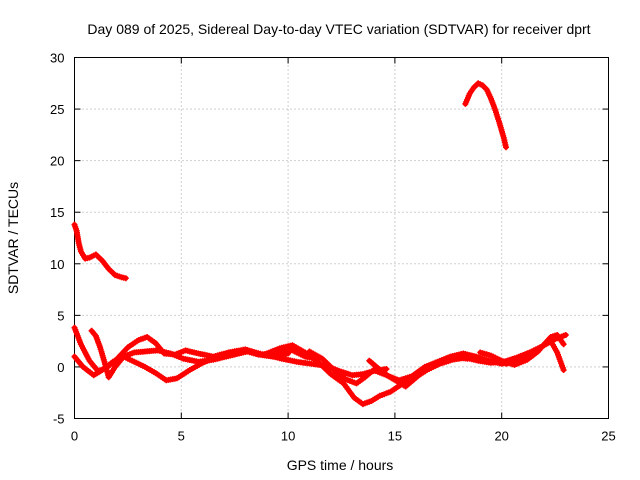  Describe the element at coordinates (59, 419) in the screenshot. I see `y-tick-label: -5` at that location.